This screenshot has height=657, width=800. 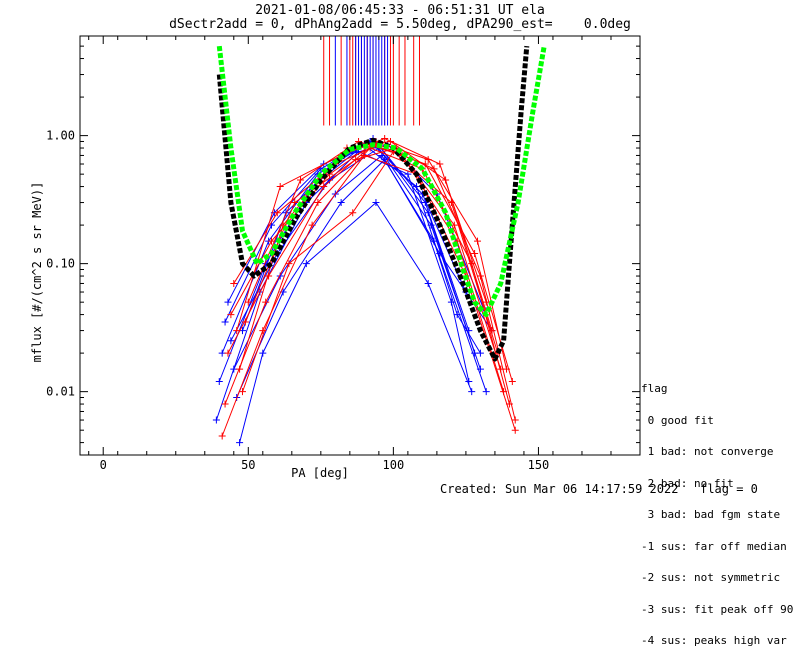 What do you see at coordinates (539, 465) in the screenshot?
I see `x-tick-label: 150` at bounding box center [539, 465].